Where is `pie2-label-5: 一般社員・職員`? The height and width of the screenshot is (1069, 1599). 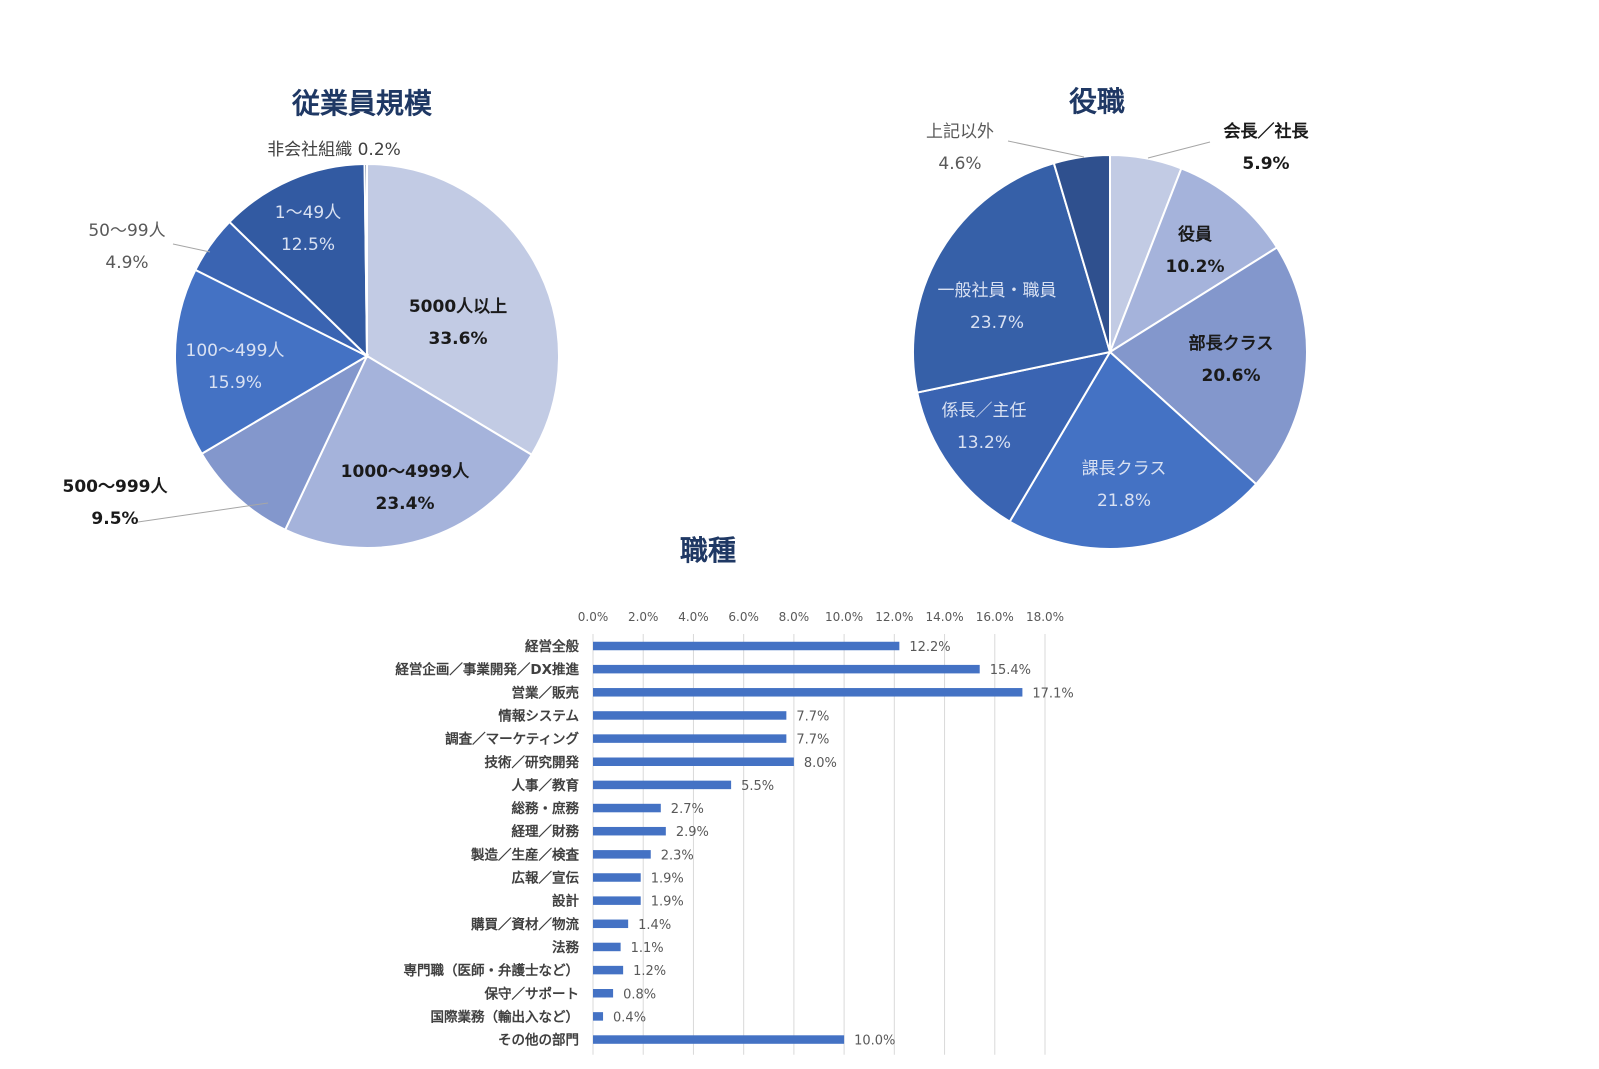
pie2-label-5: 一般社員・職員 is located at coordinates (997, 291).